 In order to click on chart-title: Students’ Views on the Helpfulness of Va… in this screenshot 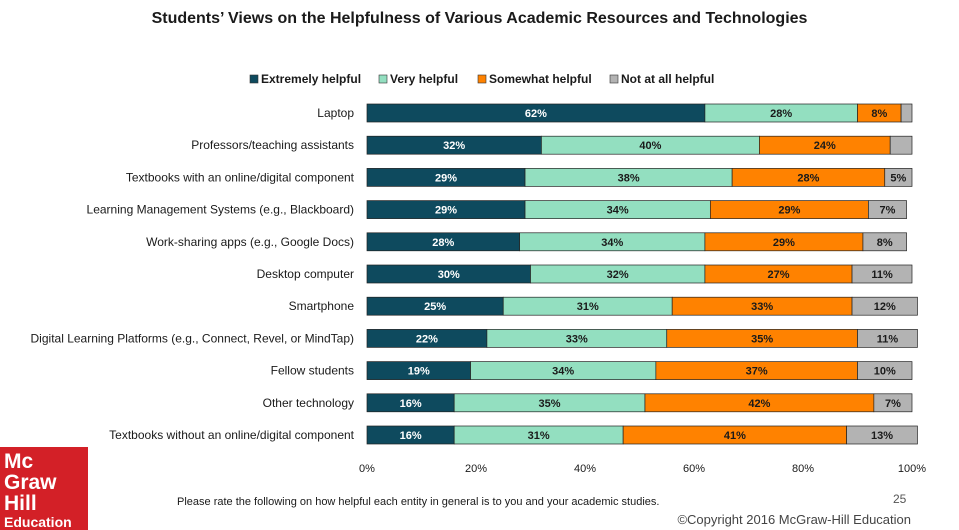, I will do `click(479, 18)`.